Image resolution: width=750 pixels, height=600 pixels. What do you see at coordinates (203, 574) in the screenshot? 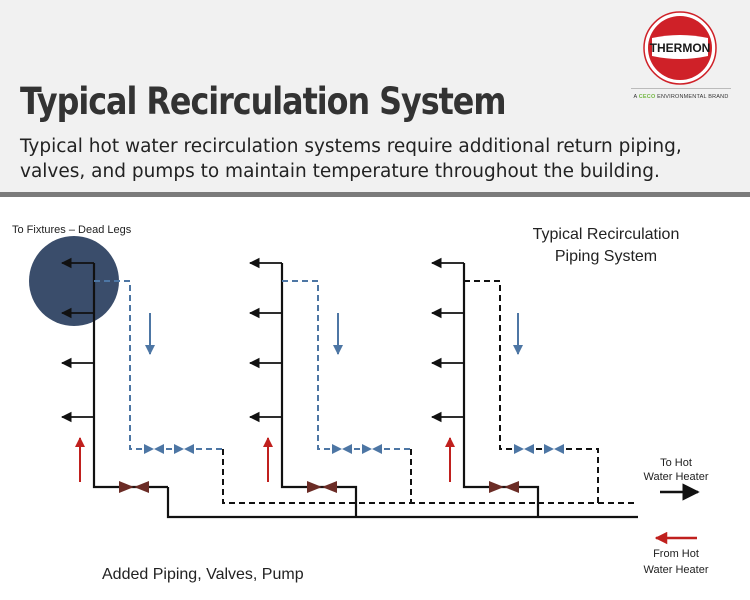
I see `added-piping-label: Added Piping, Valves, Pump` at bounding box center [203, 574].